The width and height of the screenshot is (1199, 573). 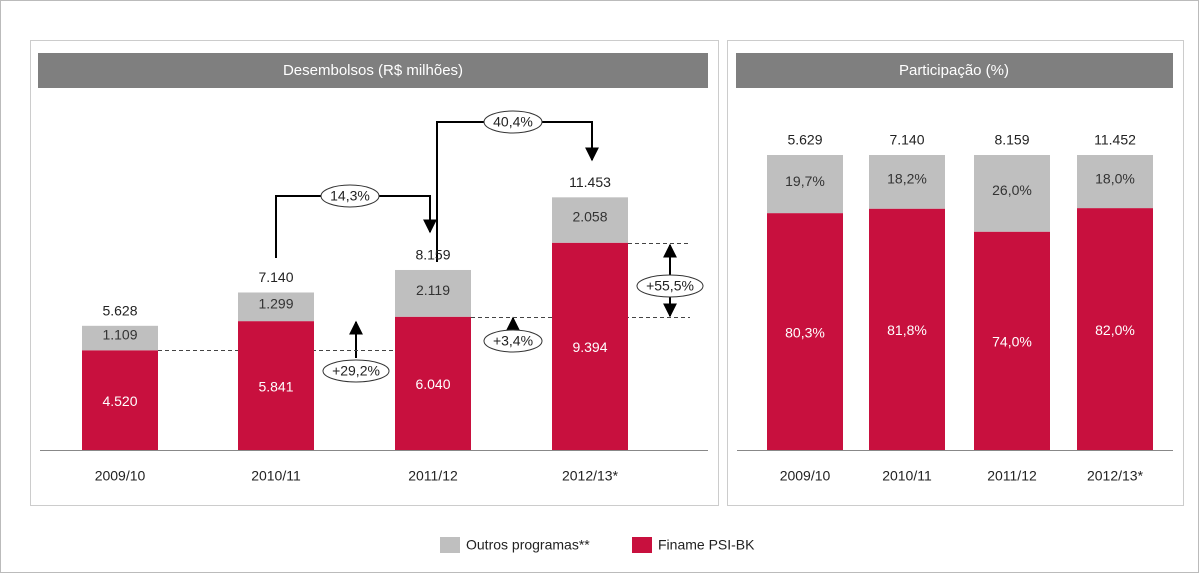 I want to click on annotation: +3,4%, so click(x=513, y=341).